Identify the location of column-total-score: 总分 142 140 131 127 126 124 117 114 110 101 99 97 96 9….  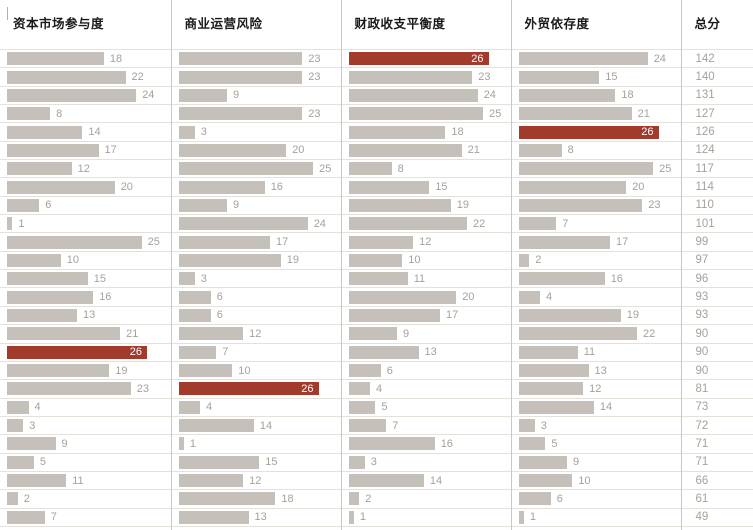
(716, 265).